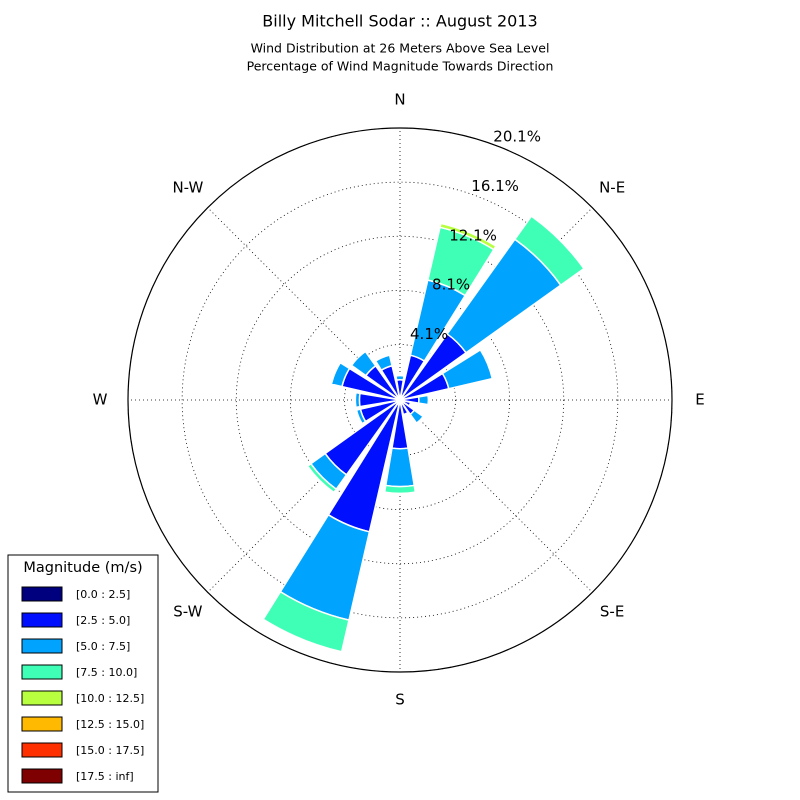 This screenshot has width=800, height=800. What do you see at coordinates (110, 698) in the screenshot?
I see `legend-label: [10.0 : 12.5]` at bounding box center [110, 698].